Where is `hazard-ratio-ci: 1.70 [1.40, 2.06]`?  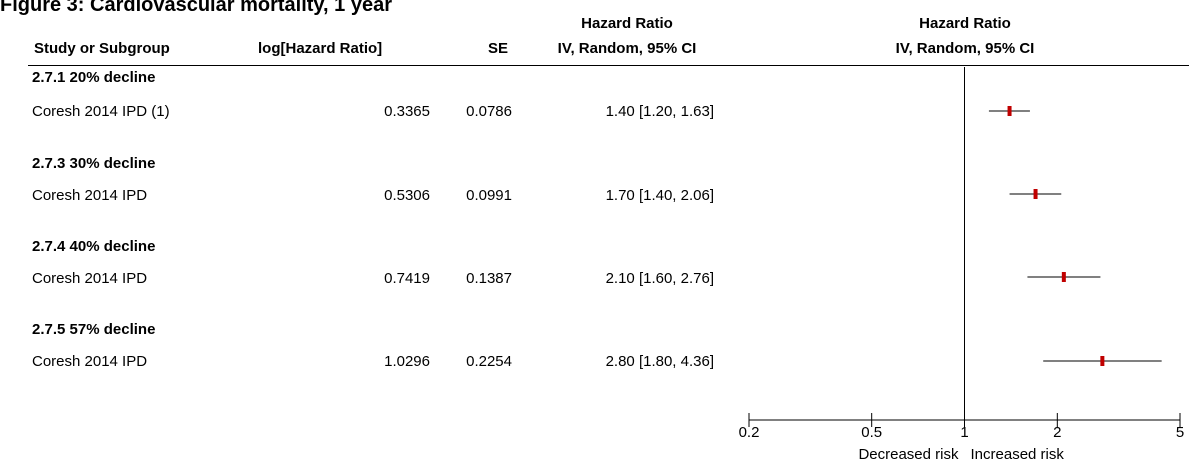
hazard-ratio-ci: 1.70 [1.40, 2.06] is located at coordinates (659, 195).